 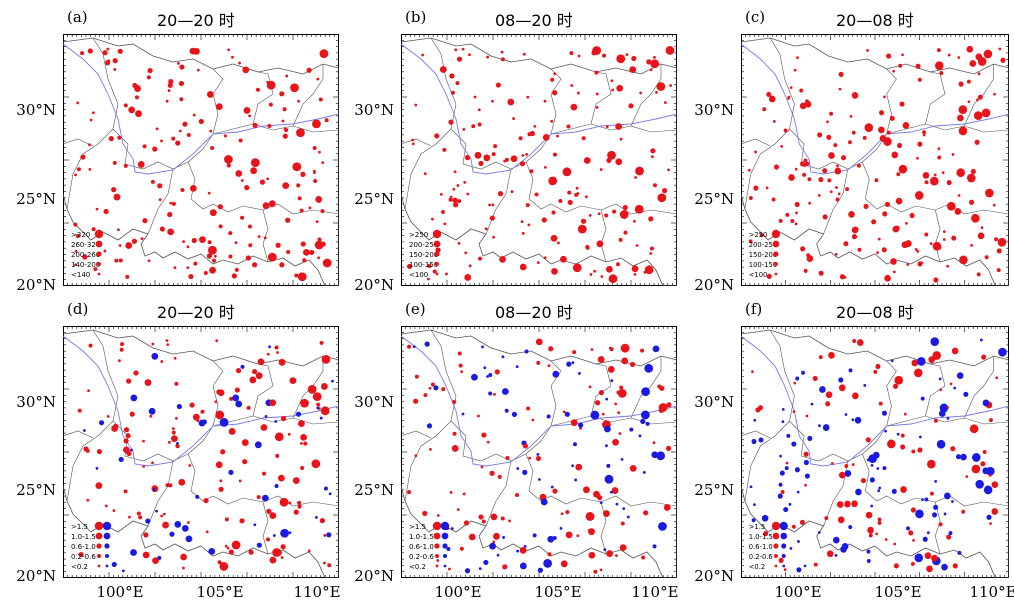 What do you see at coordinates (714, 576) in the screenshot?
I see `ytick-20n-f: 20°N` at bounding box center [714, 576].